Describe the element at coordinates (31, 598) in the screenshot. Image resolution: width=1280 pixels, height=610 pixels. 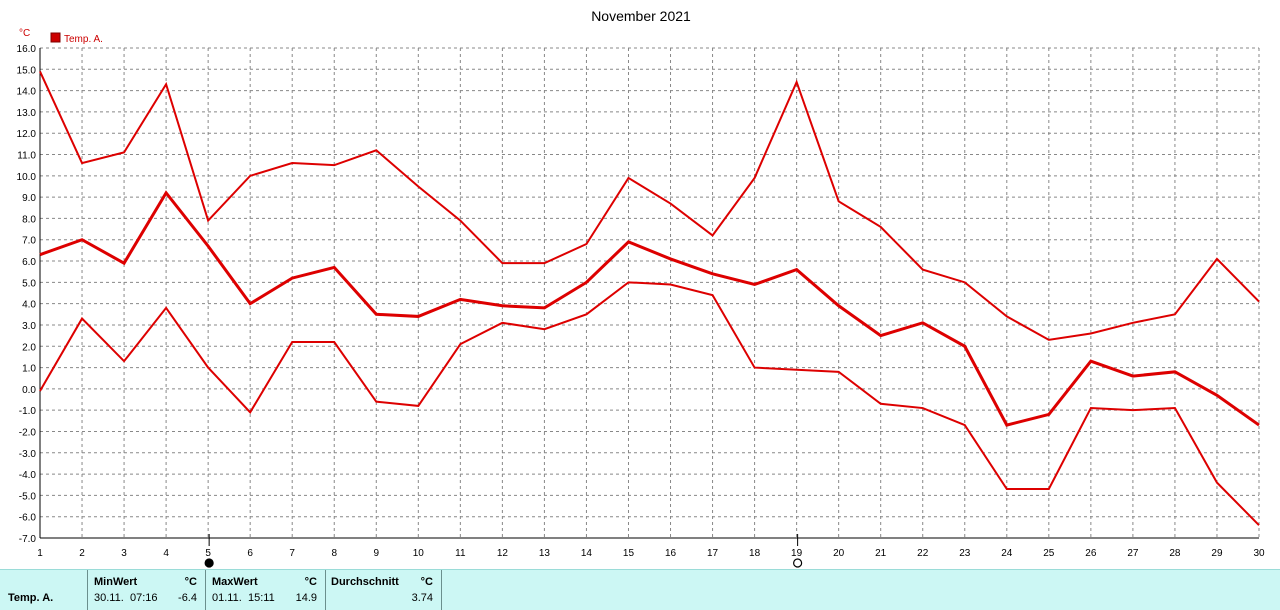
I see `stats-row-label: Temp. A.` at that location.